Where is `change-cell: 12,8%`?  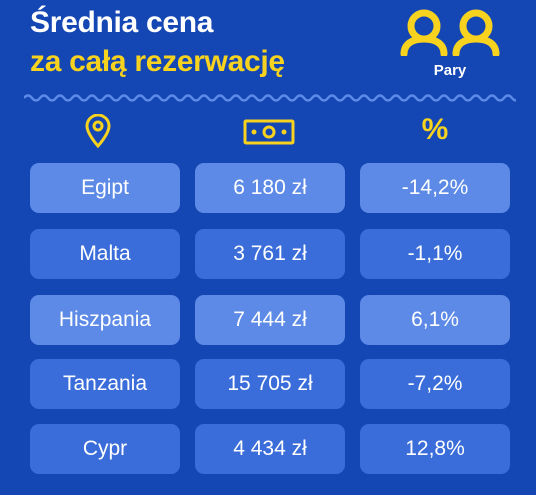
change-cell: 12,8% is located at coordinates (435, 449).